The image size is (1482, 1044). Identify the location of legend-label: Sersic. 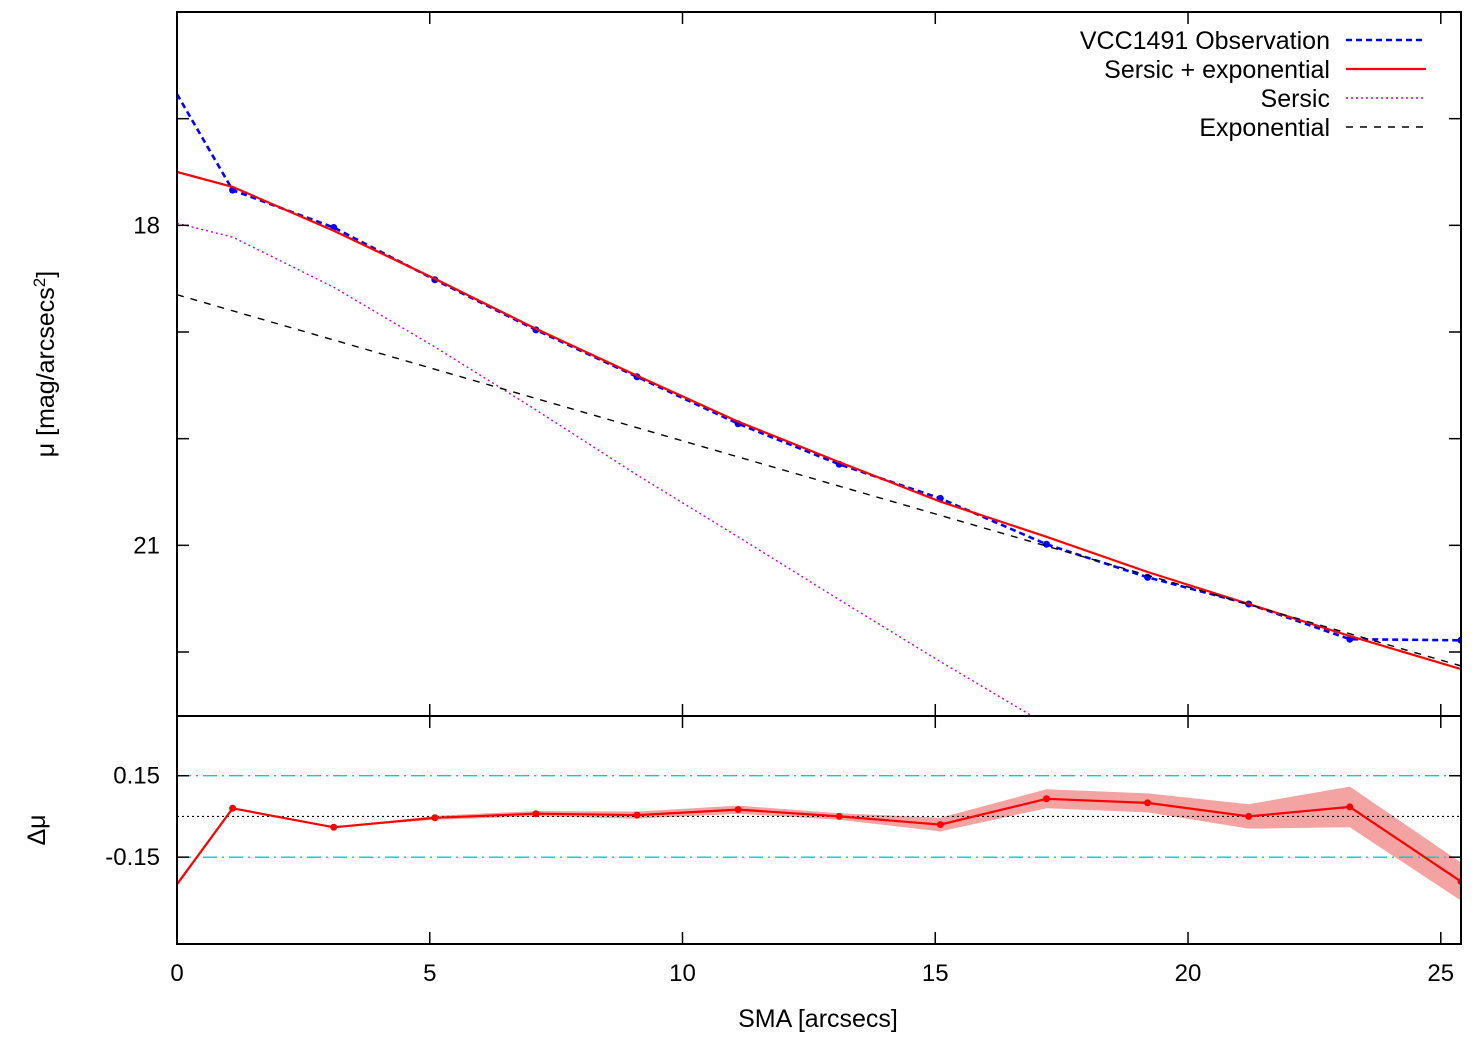
(1295, 99).